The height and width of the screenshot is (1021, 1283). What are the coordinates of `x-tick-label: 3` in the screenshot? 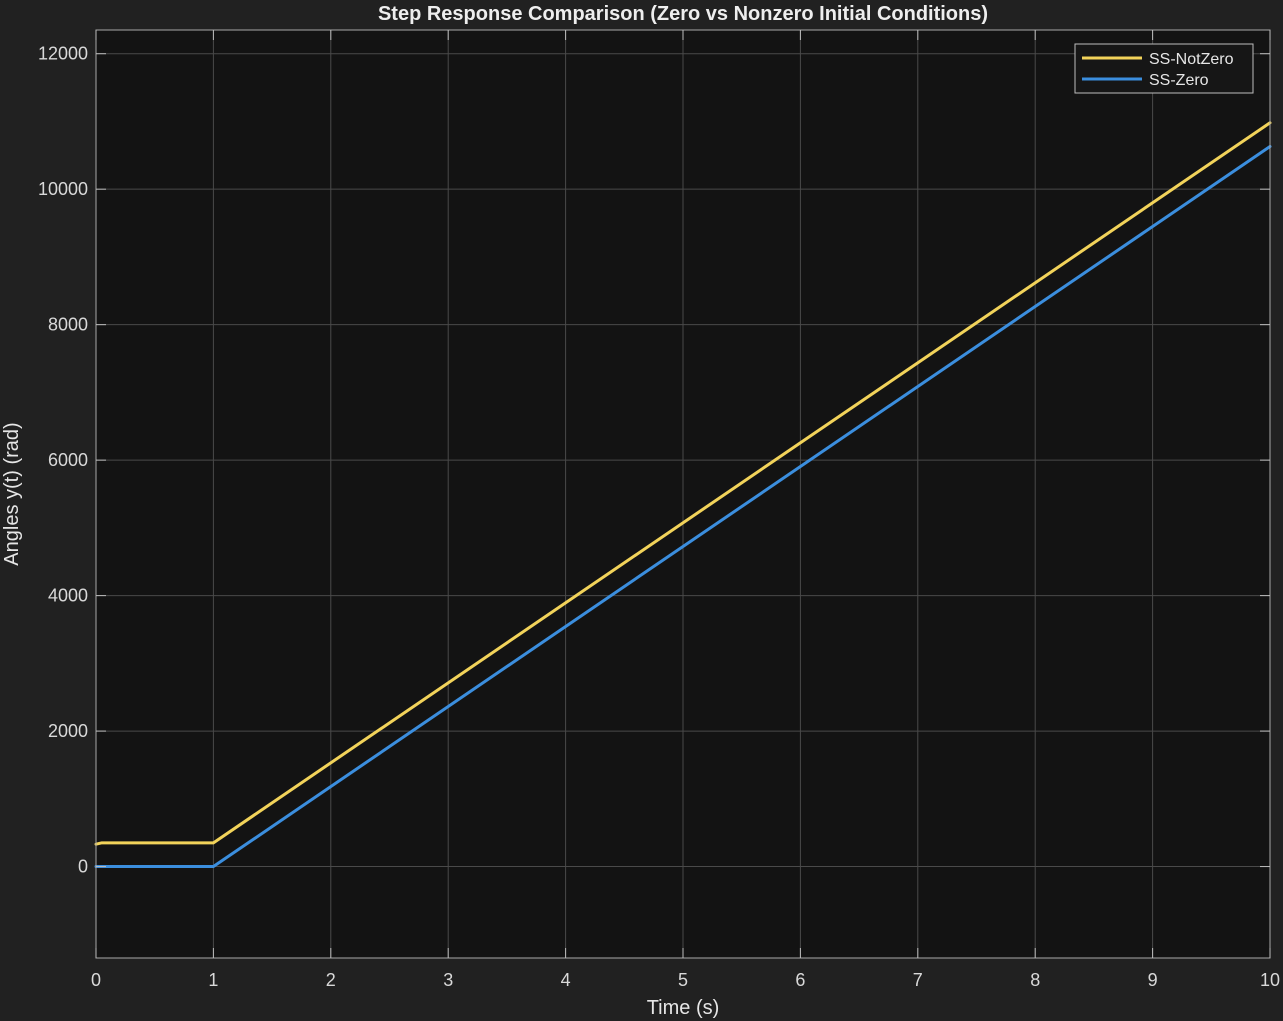 It's located at (448, 980).